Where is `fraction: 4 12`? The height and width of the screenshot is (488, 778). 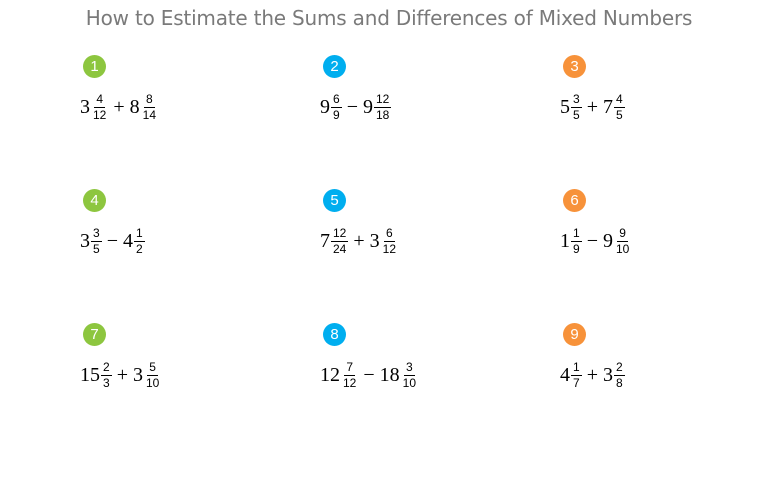 fraction: 4 12 is located at coordinates (99, 107).